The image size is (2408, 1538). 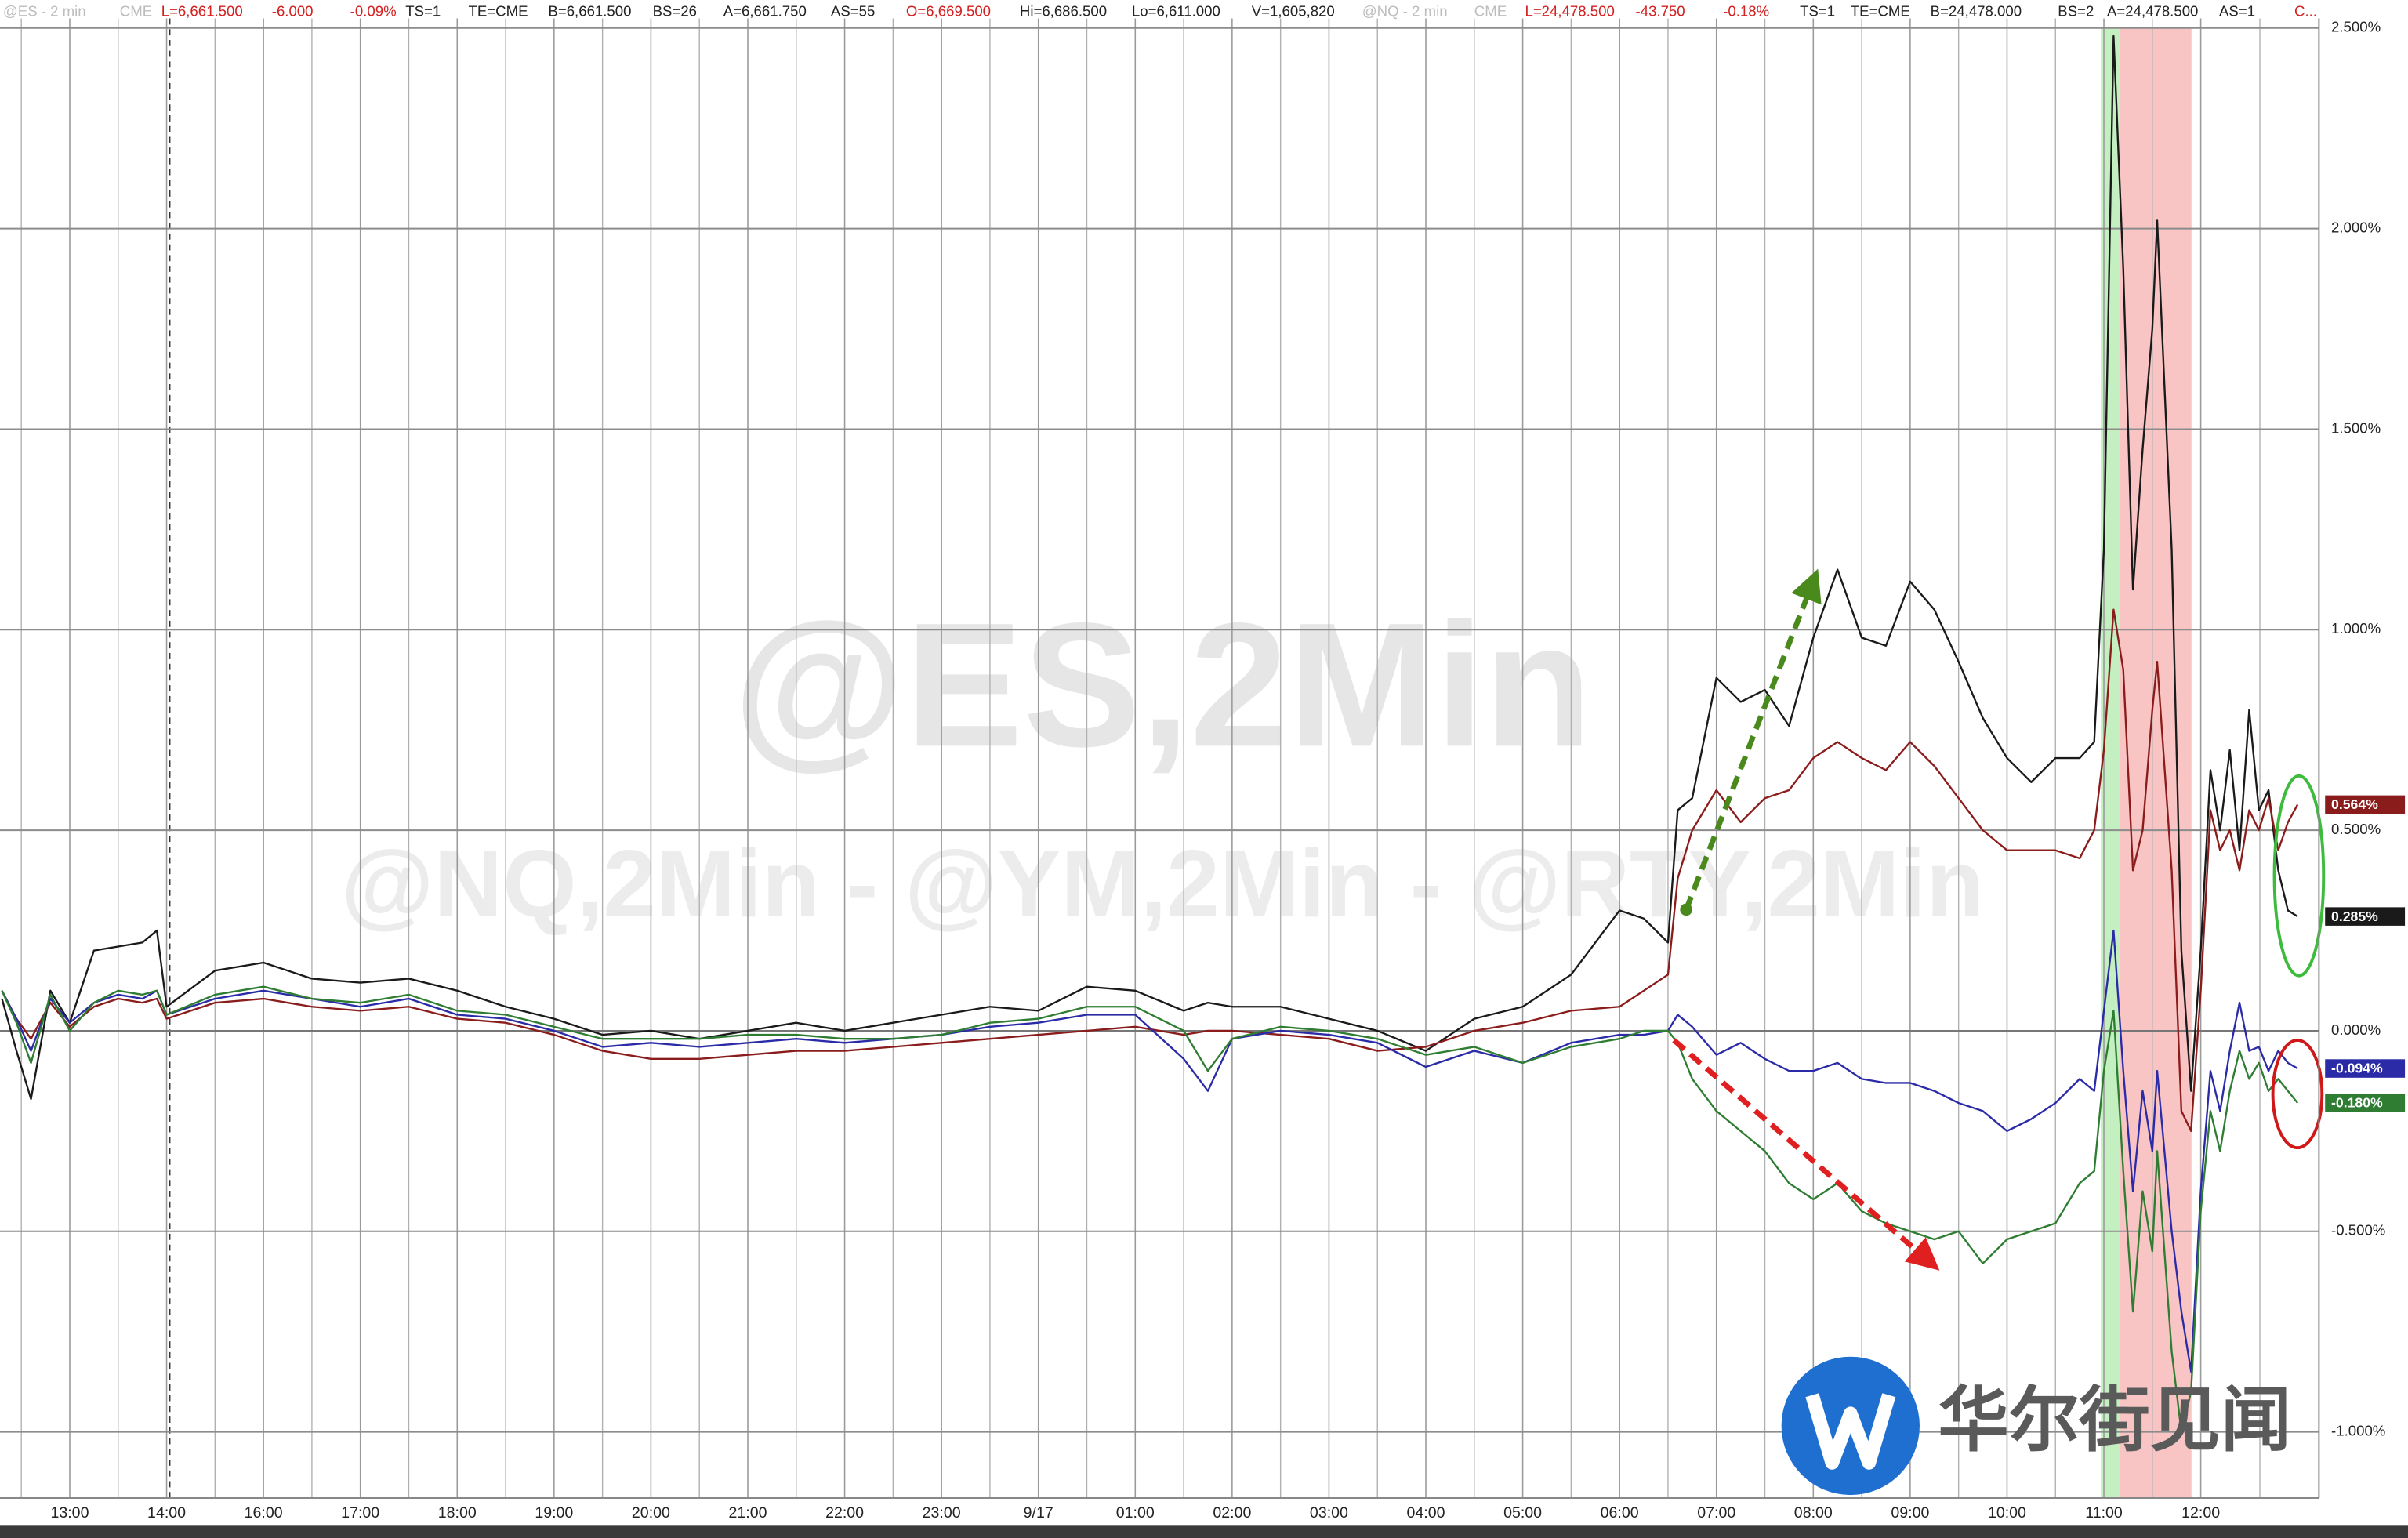 I want to click on header-item: AS=1, so click(x=2237, y=11).